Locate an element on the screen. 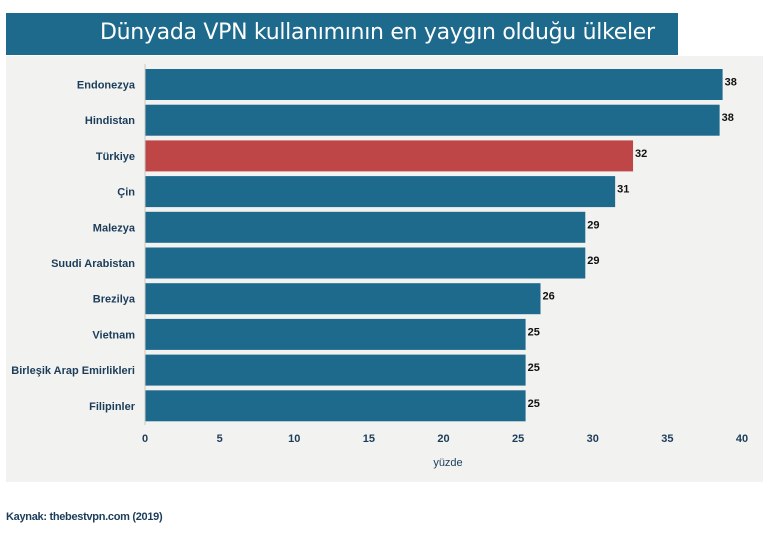  category-label-8: Birleşik Arap Emirlikleri is located at coordinates (73, 371).